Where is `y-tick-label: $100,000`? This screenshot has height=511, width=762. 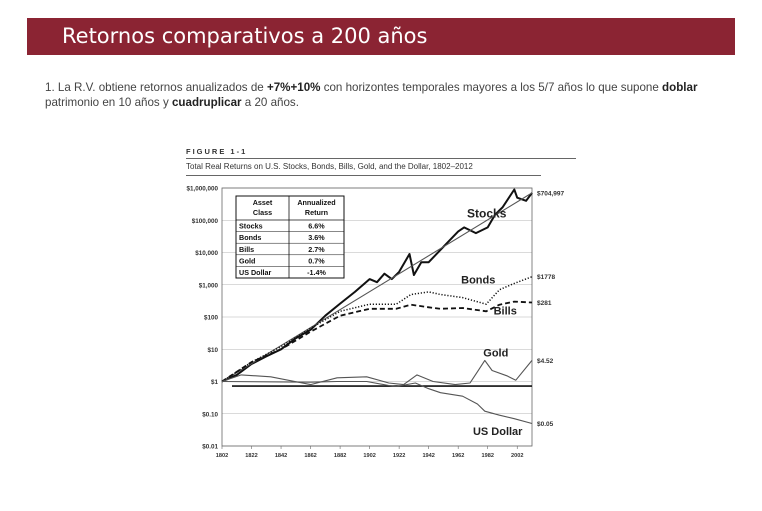
y-tick-label: $100,000 is located at coordinates (205, 221).